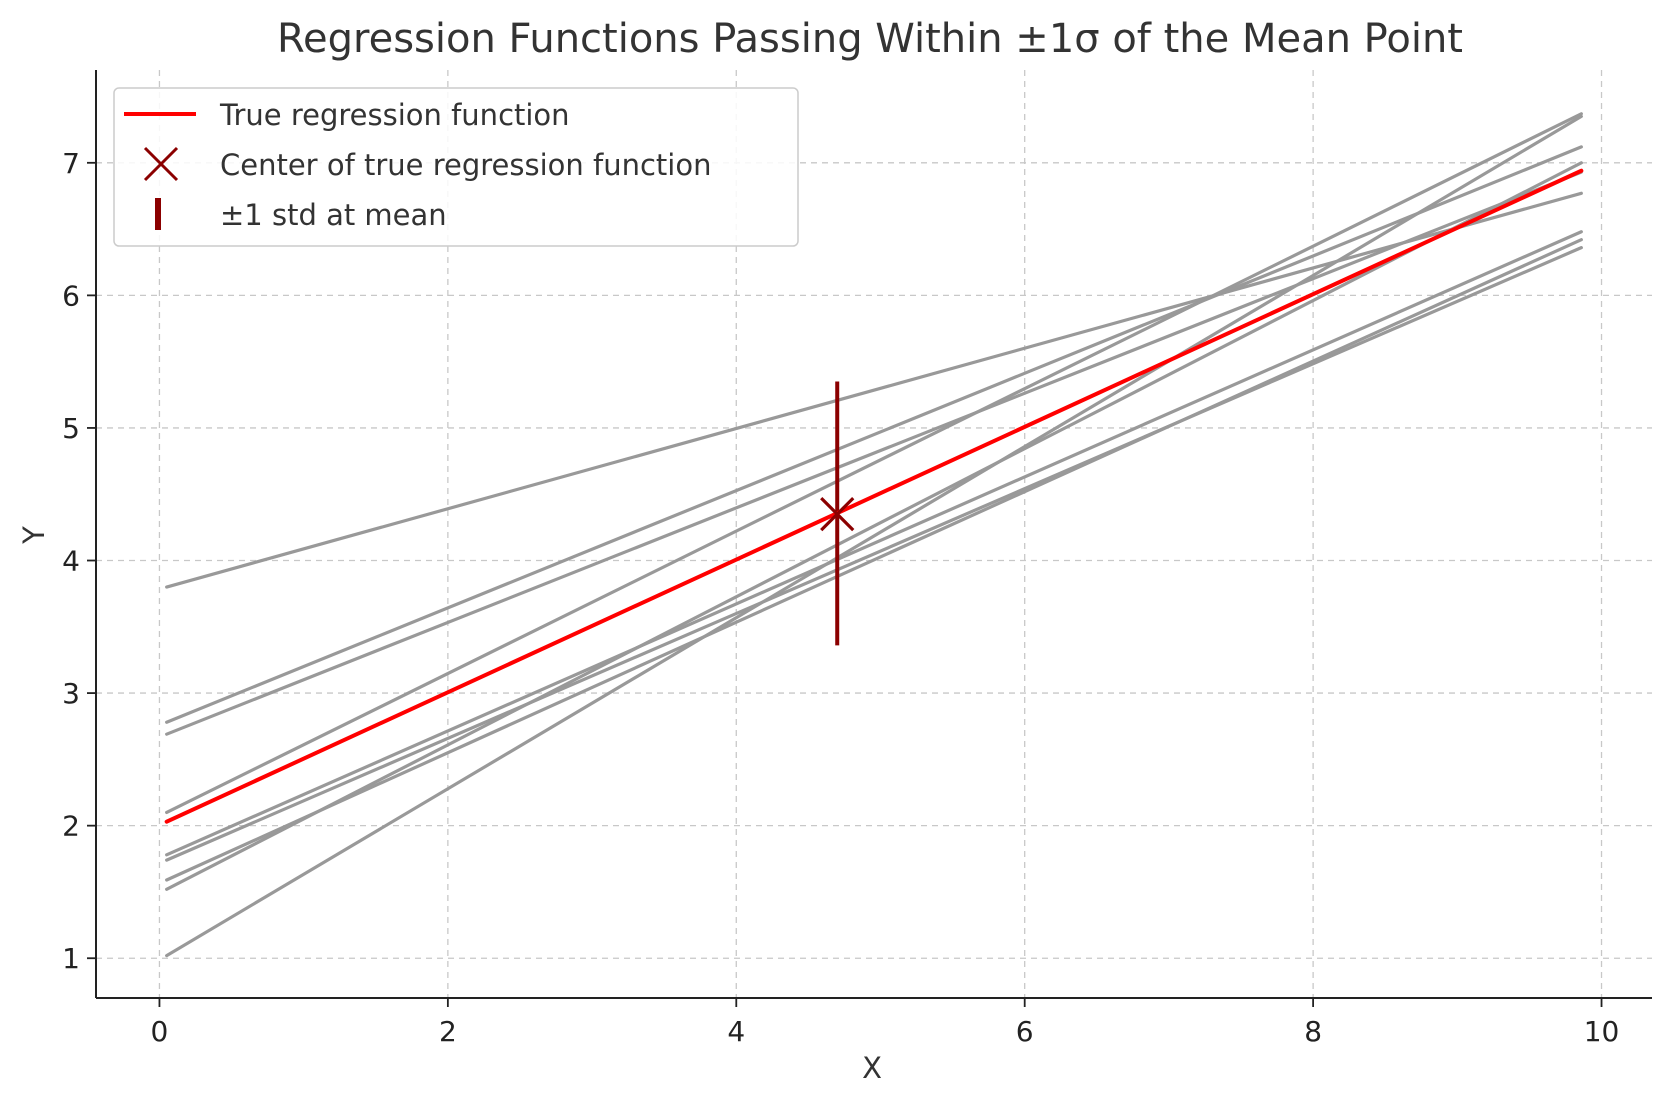  I want to click on y-tick-label: 7, so click(71, 163).